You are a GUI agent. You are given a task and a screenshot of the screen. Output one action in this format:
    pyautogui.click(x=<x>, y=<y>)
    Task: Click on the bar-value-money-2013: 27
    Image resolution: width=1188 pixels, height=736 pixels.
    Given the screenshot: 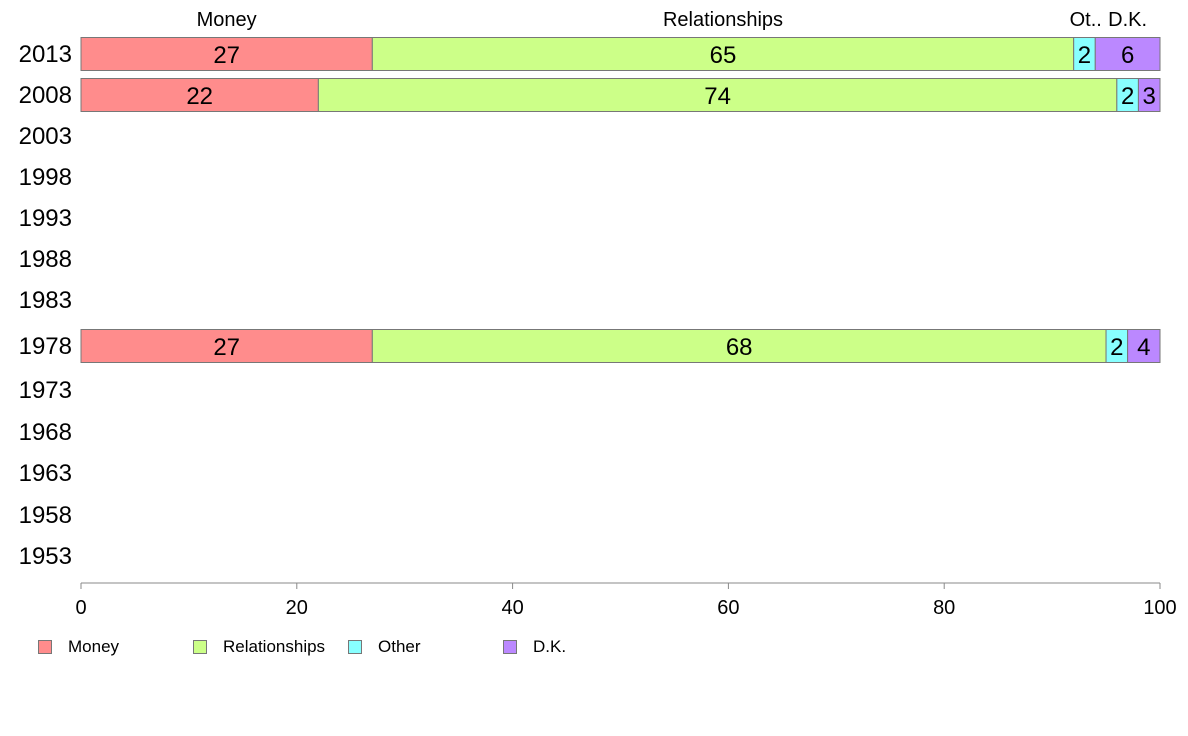 What is the action you would take?
    pyautogui.click(x=226, y=55)
    